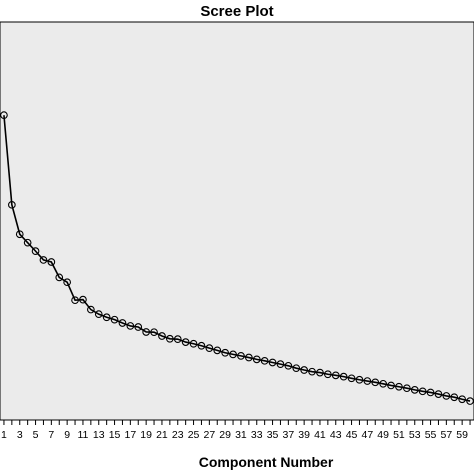  I want to click on x-tick-label: 31, so click(241, 435).